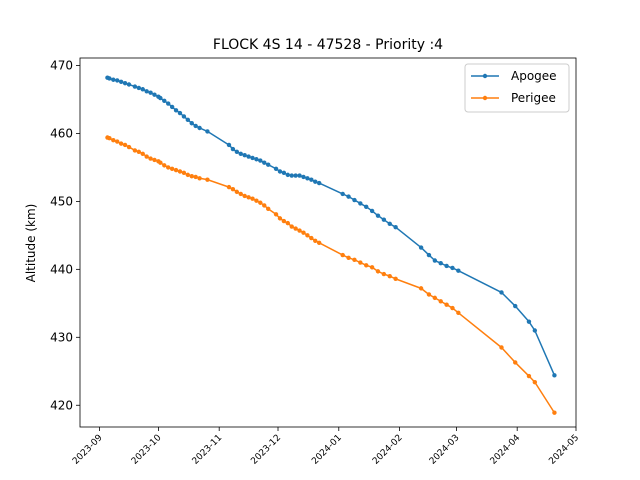 The height and width of the screenshot is (480, 640). I want to click on y-tick-label: 440, so click(61, 269).